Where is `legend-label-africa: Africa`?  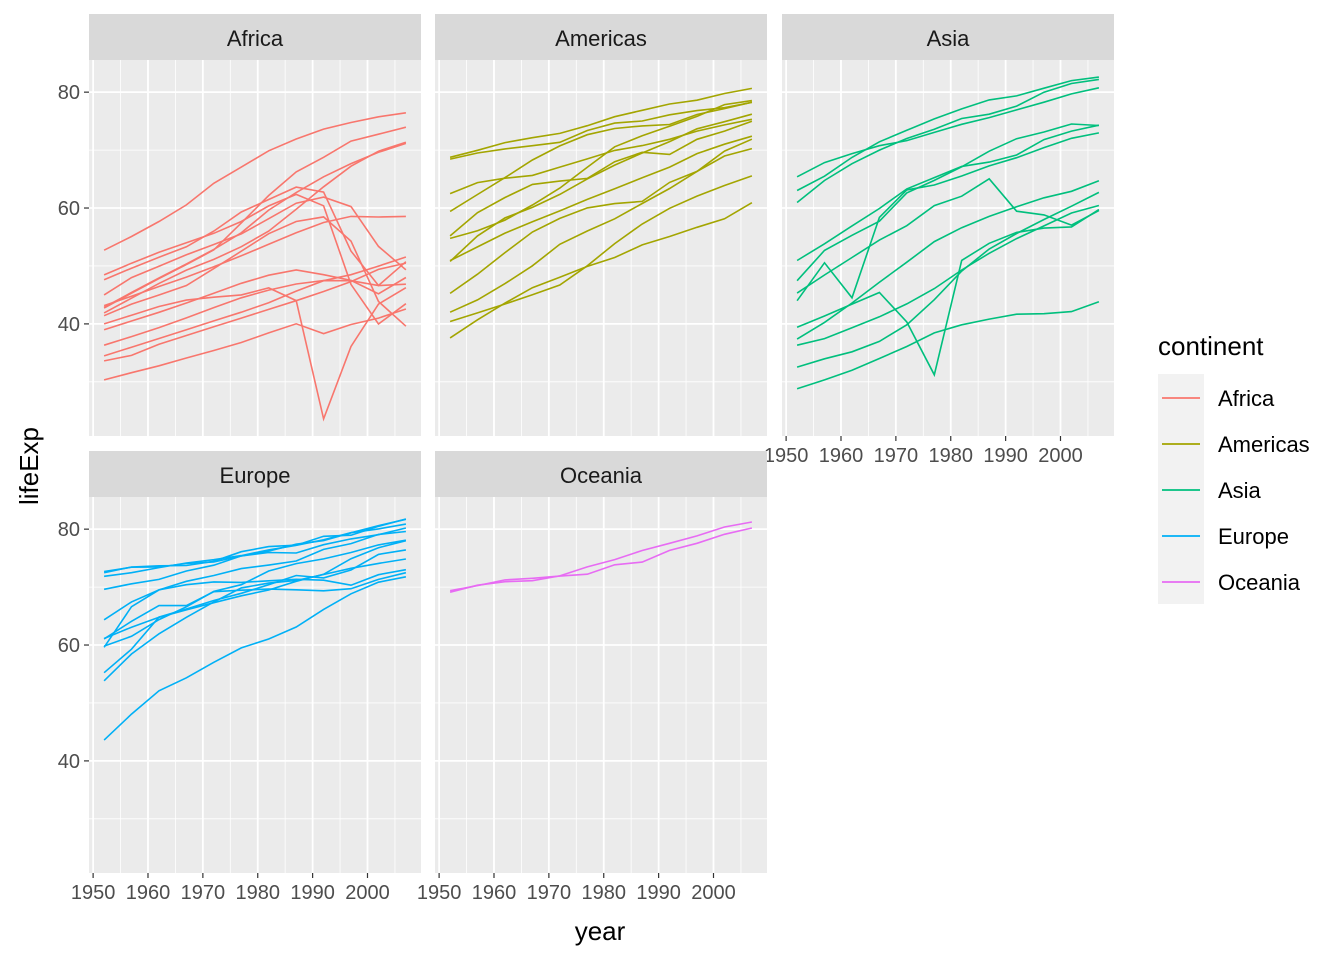 legend-label-africa: Africa is located at coordinates (1246, 398).